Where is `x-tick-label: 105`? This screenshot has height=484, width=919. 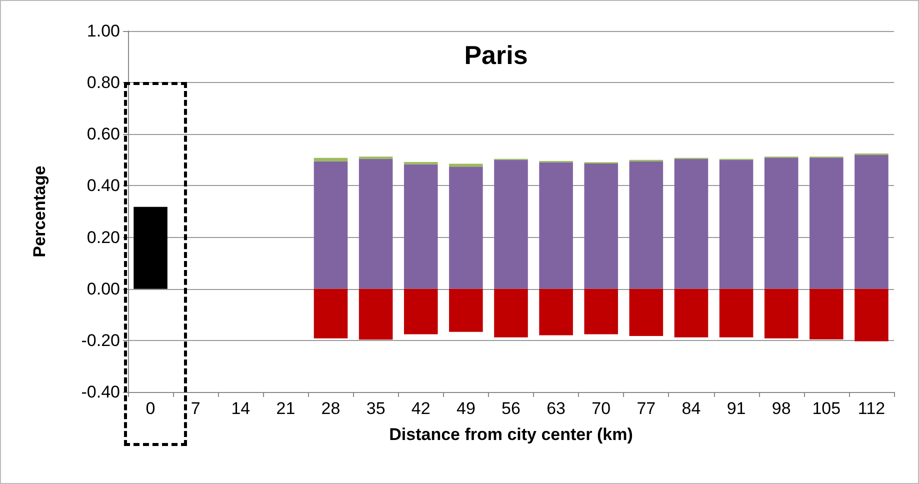
x-tick-label: 105 is located at coordinates (826, 408).